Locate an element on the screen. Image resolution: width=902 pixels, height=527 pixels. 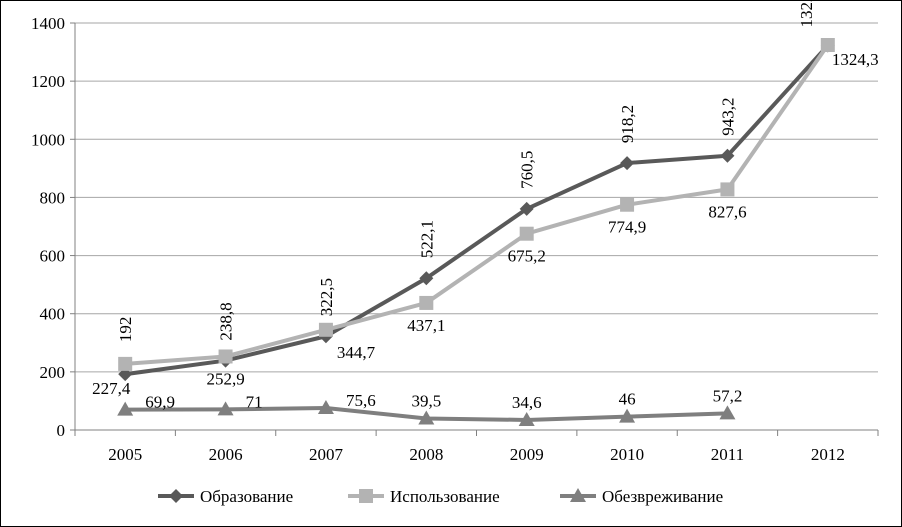
x-tick-label-2005: 2005 is located at coordinates (125, 454).